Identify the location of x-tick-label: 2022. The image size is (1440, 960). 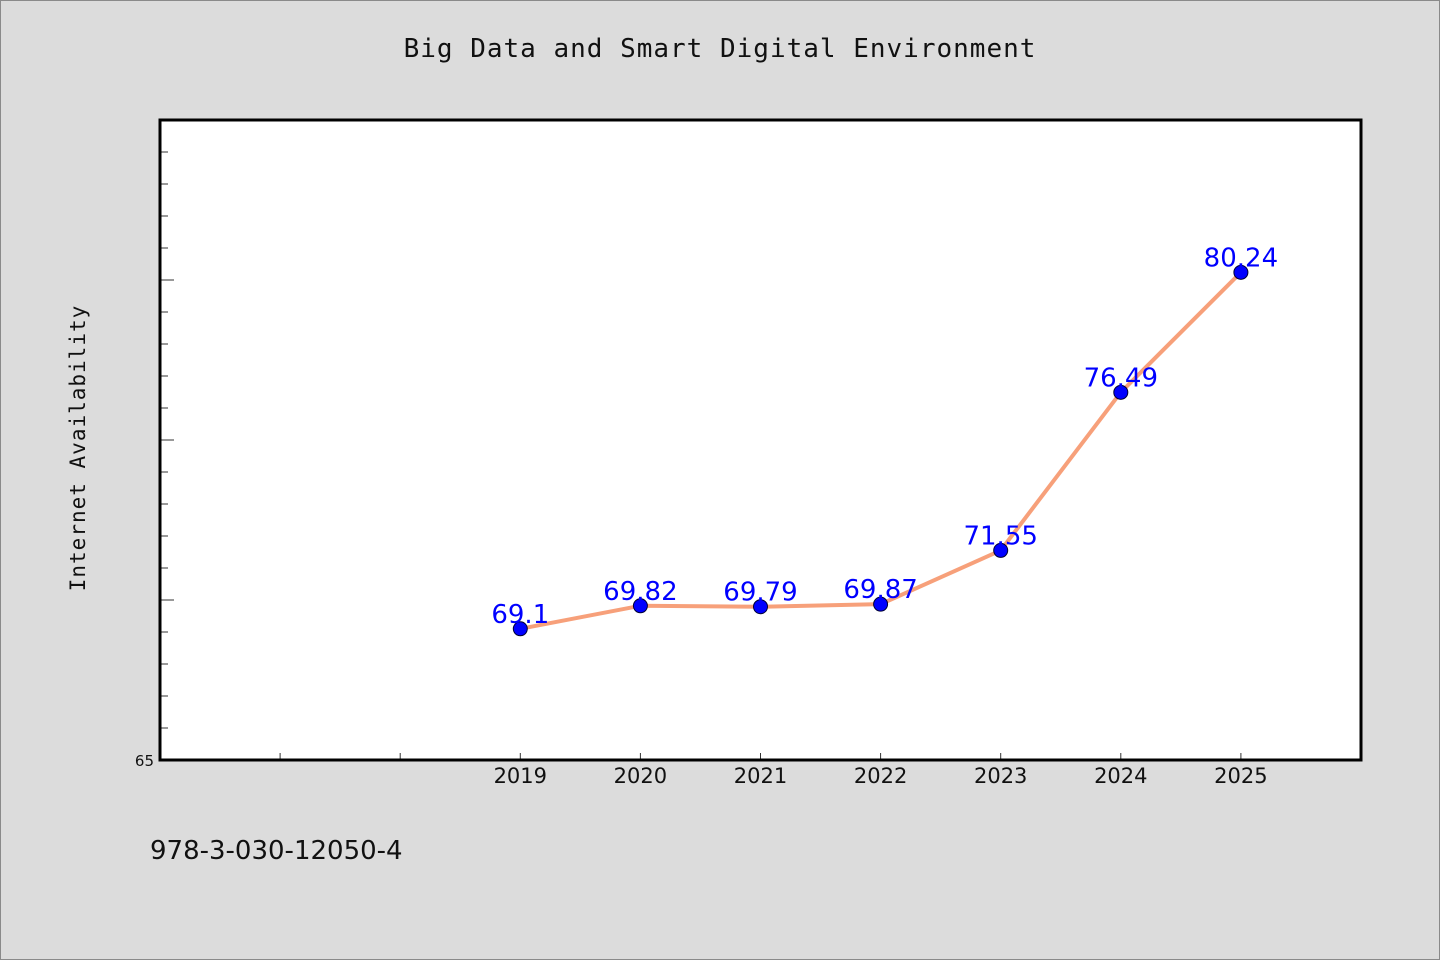
(880, 776).